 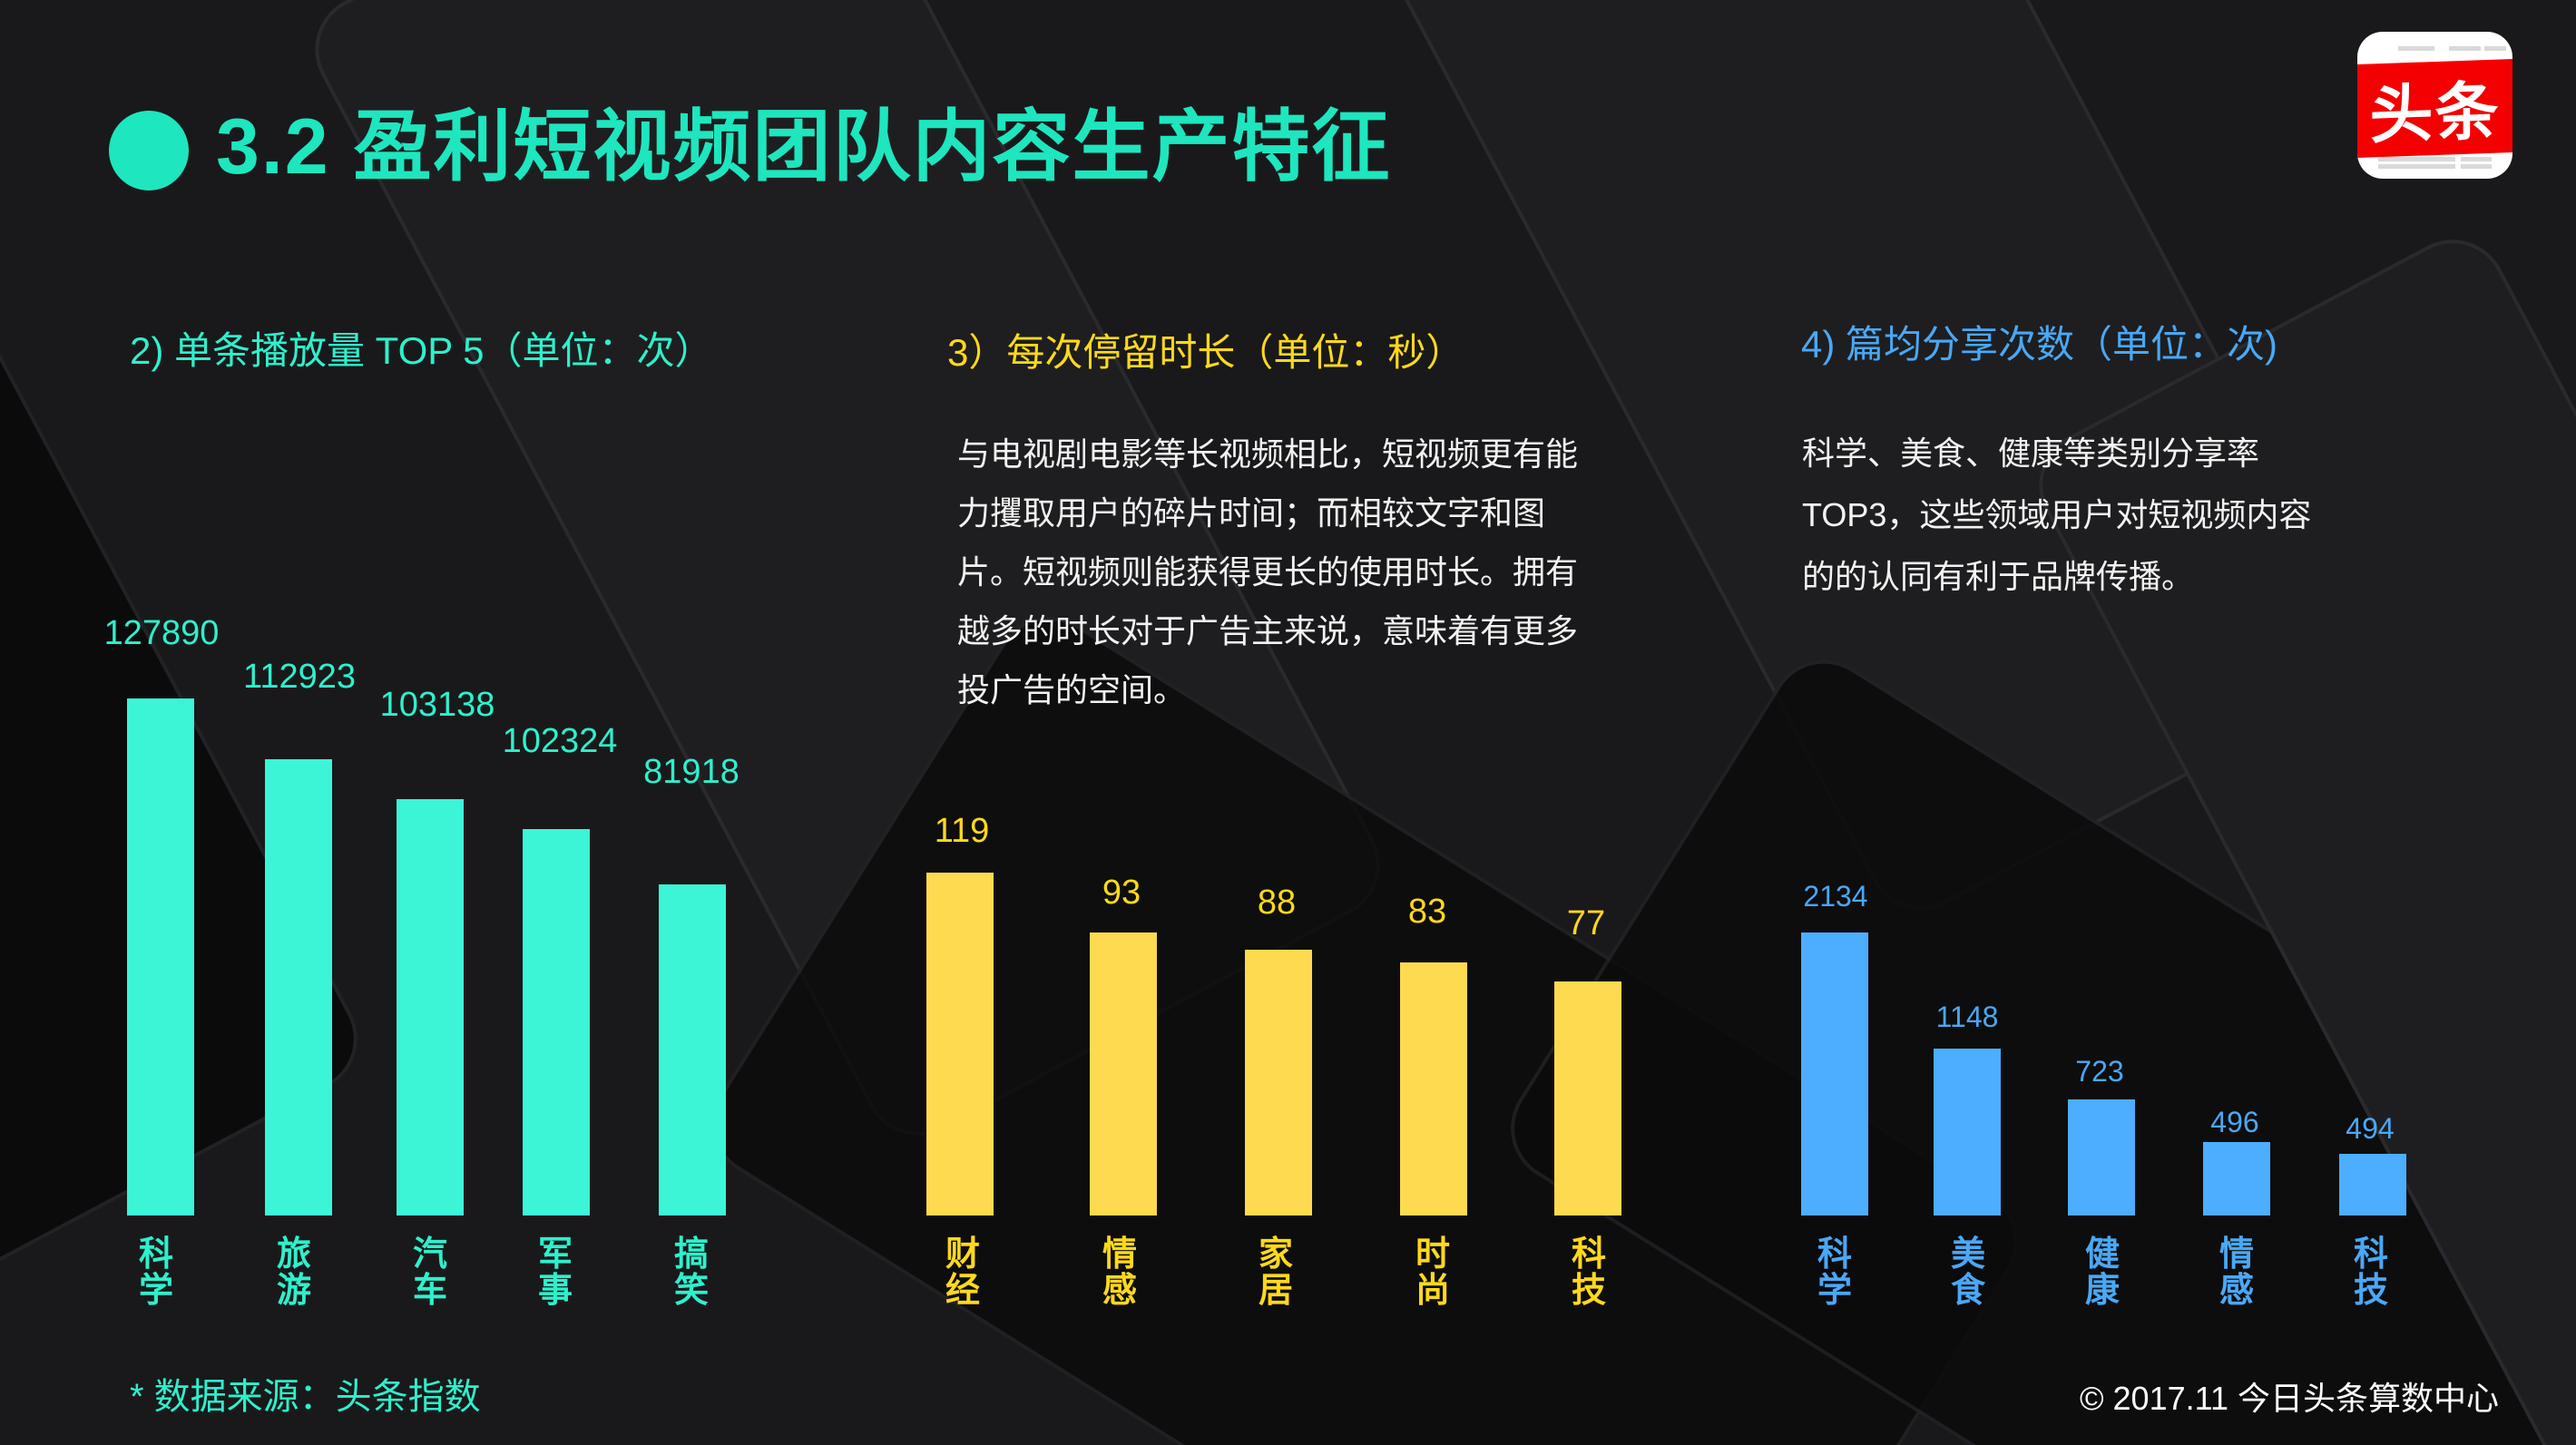 What do you see at coordinates (293, 1273) in the screenshot?
I see `category-label: 旅 游` at bounding box center [293, 1273].